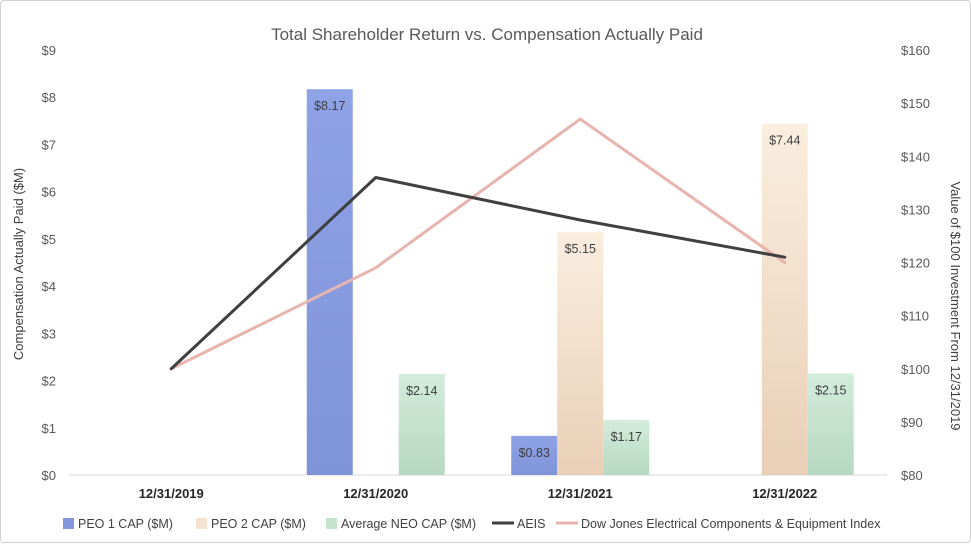  Describe the element at coordinates (830, 390) in the screenshot. I see `bar-label-neo: $2.15` at that location.